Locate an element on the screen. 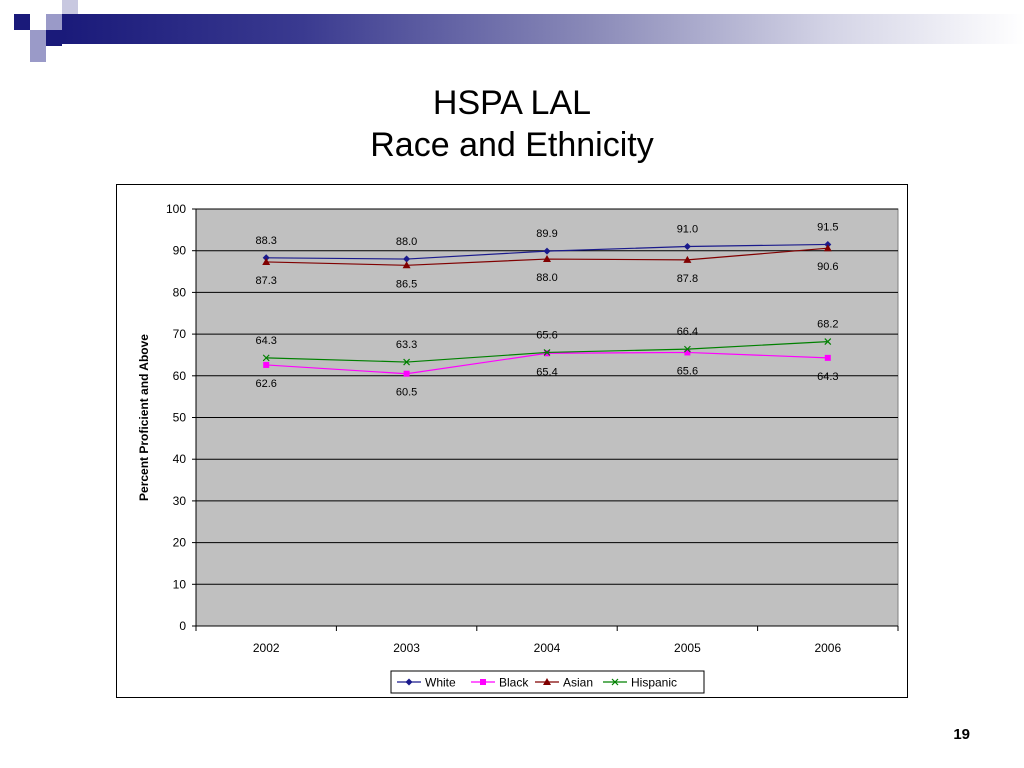 This screenshot has height=768, width=1024. data-label-black: 62.6 is located at coordinates (265, 384).